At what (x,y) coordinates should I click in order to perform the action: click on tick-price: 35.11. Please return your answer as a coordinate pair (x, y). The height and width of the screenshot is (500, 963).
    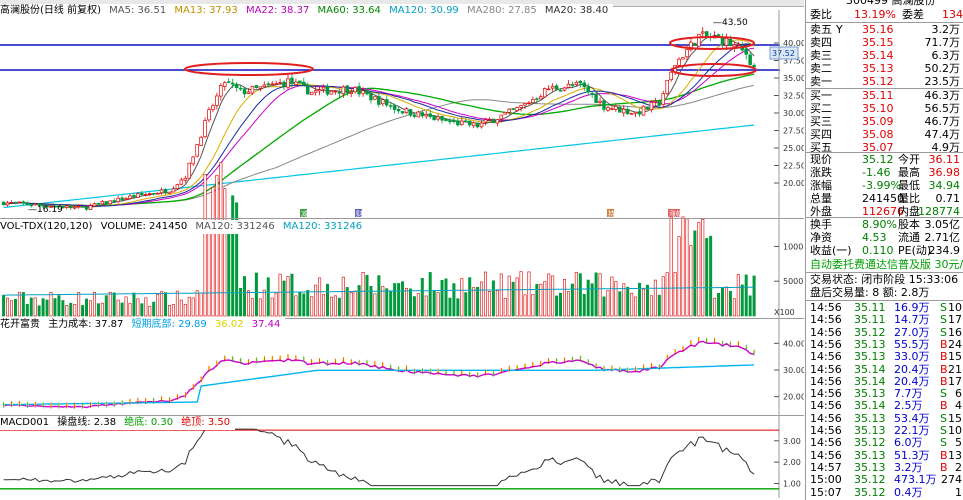
    Looking at the image, I should click on (870, 320).